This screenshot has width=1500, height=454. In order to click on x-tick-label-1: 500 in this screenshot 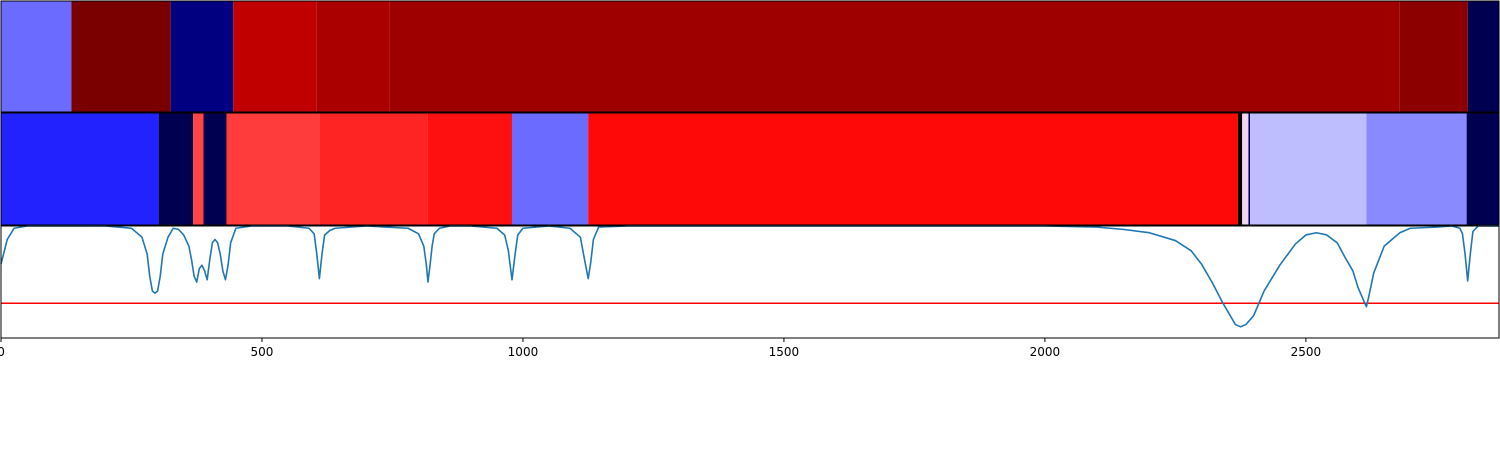, I will do `click(262, 352)`.